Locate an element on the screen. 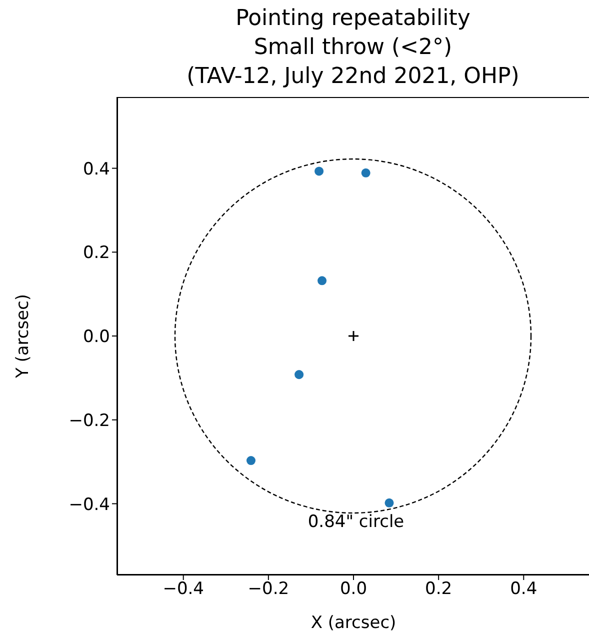 This screenshot has width=589, height=634. annotation: 0.84" circle is located at coordinates (356, 522).